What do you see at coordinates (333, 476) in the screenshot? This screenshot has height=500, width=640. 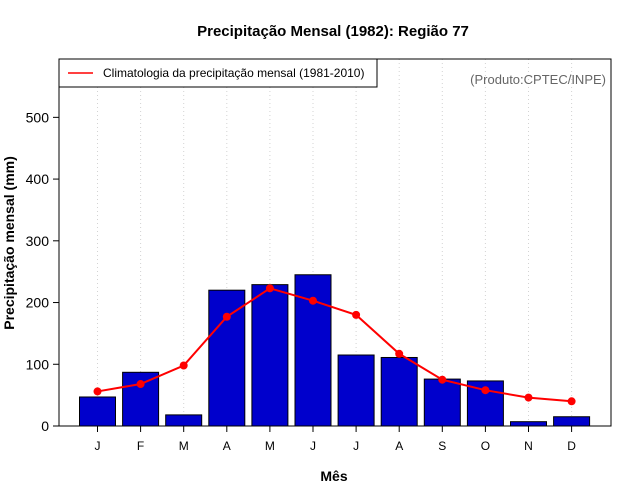 I see `x-axis-label: Mês` at bounding box center [333, 476].